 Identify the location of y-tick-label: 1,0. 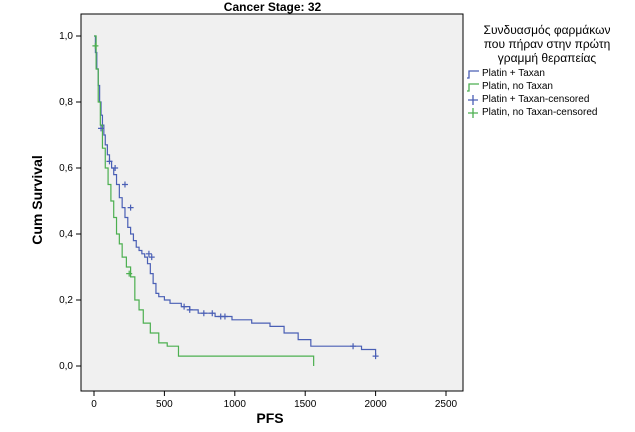
(66, 36).